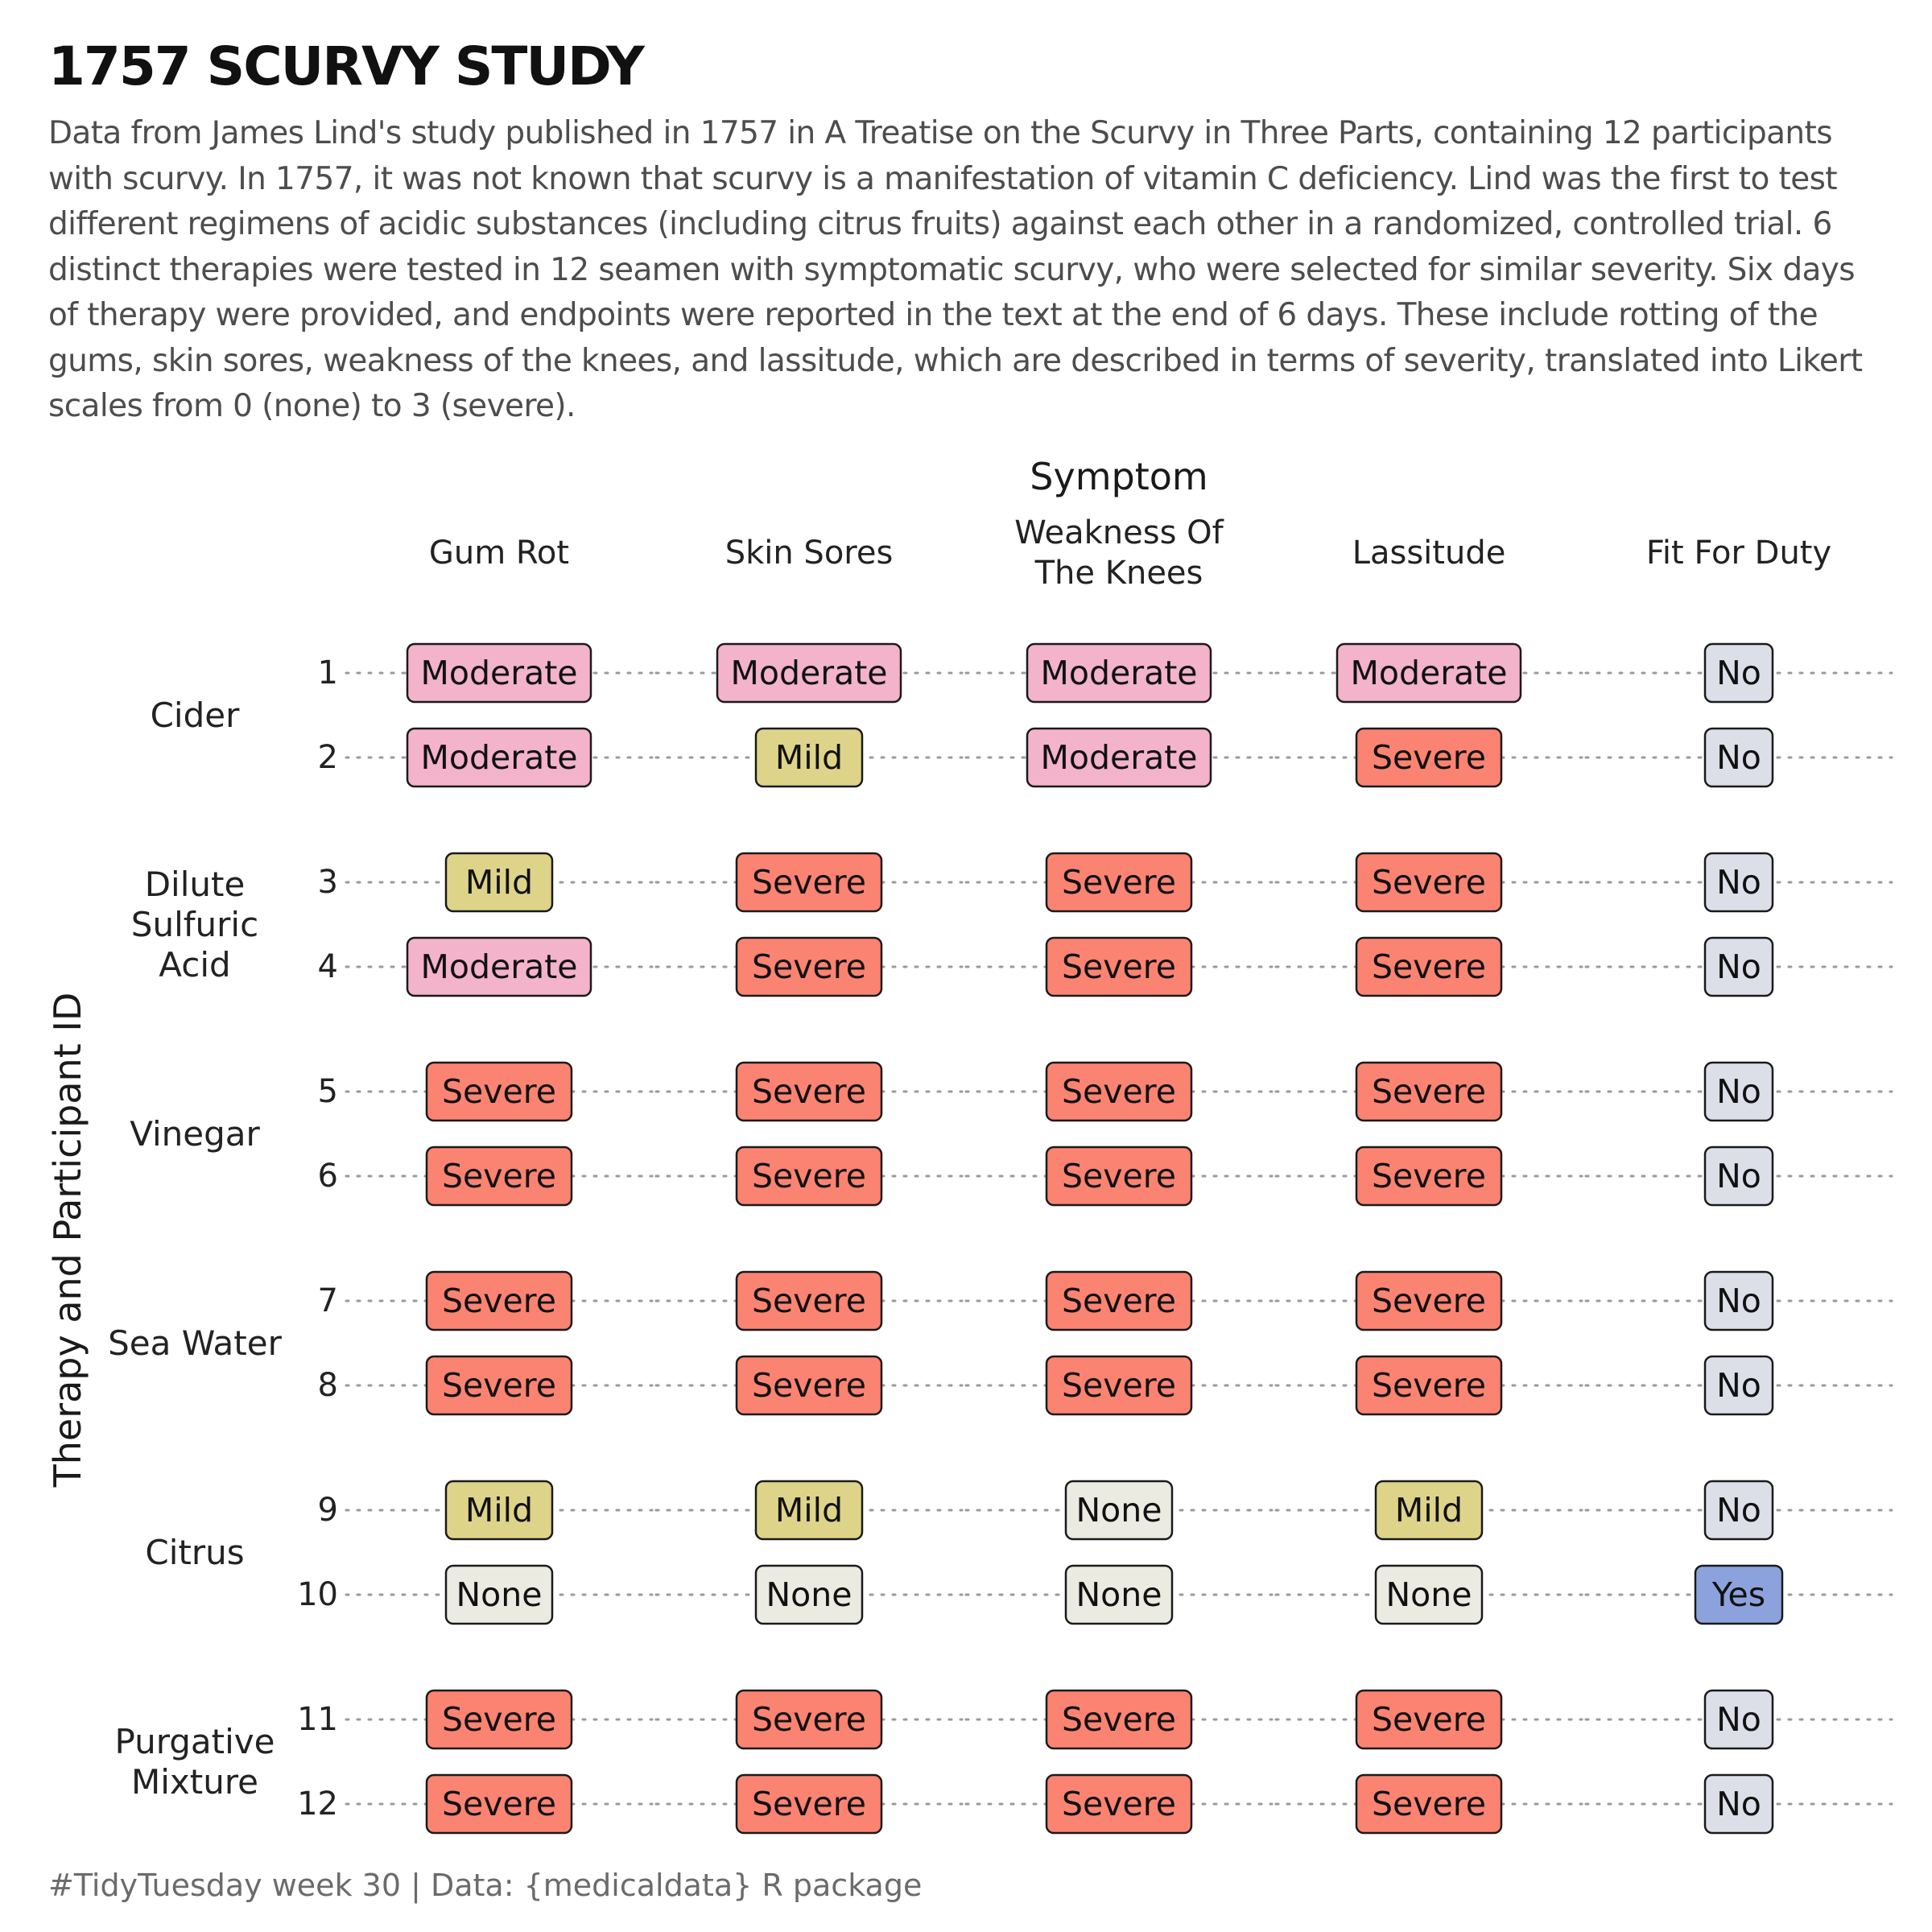 The width and height of the screenshot is (1932, 1932). I want to click on column-header-weakness-of-the-knees: Weakness Of, so click(1119, 532).